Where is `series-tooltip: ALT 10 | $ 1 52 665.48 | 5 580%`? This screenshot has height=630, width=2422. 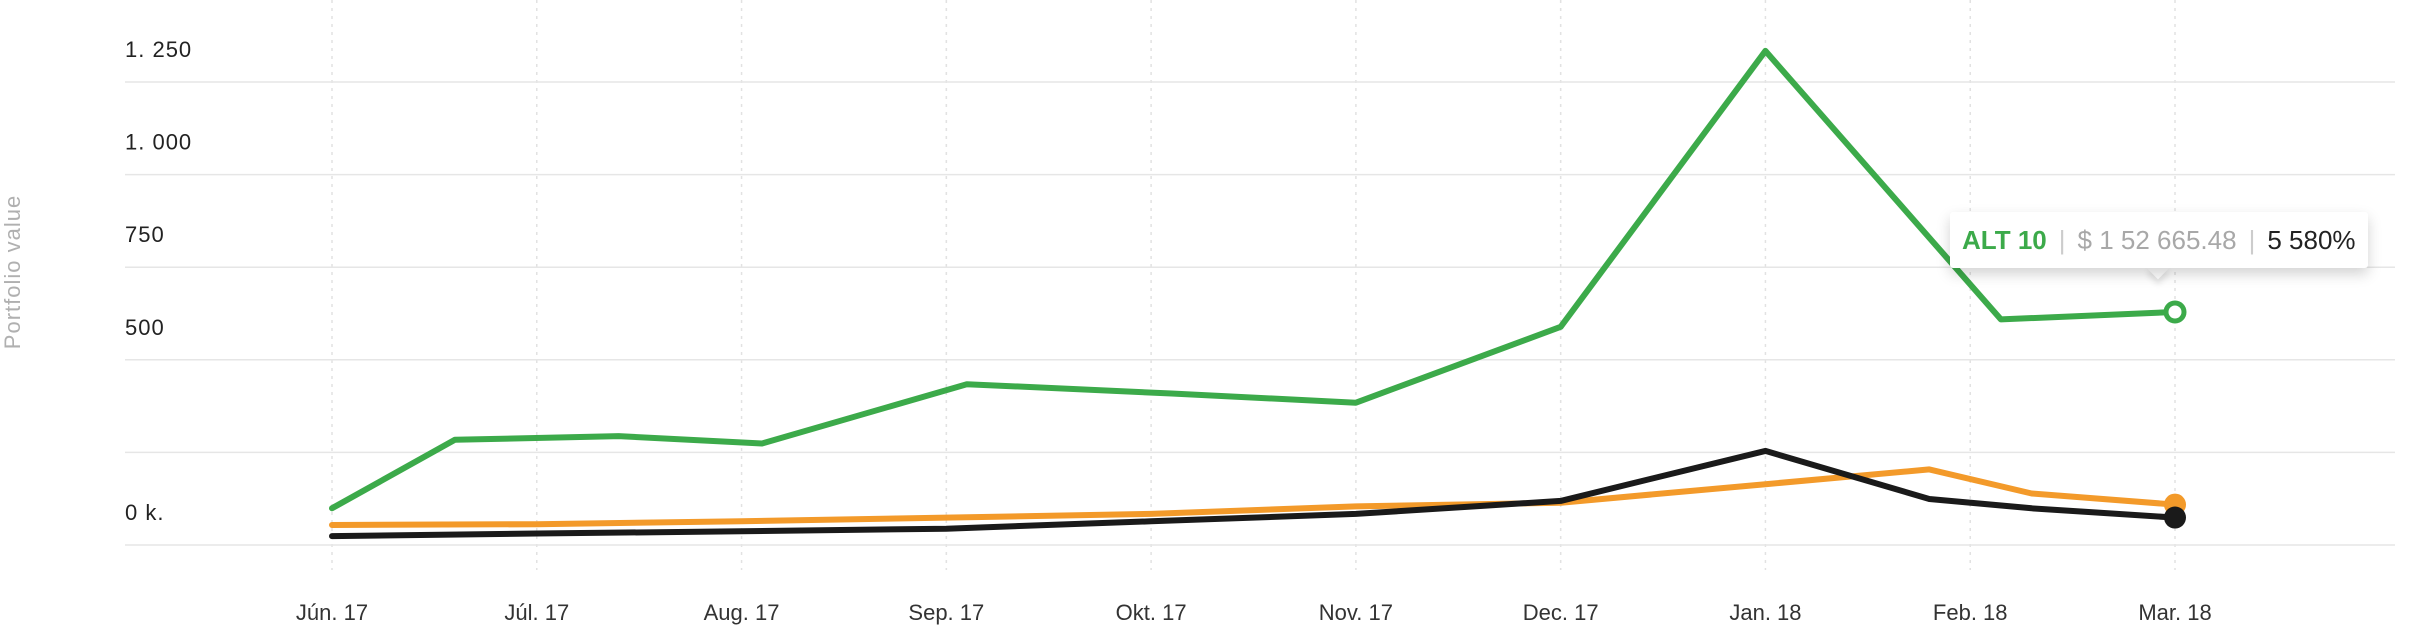
series-tooltip: ALT 10 | $ 1 52 665.48 | 5 580% is located at coordinates (2159, 240).